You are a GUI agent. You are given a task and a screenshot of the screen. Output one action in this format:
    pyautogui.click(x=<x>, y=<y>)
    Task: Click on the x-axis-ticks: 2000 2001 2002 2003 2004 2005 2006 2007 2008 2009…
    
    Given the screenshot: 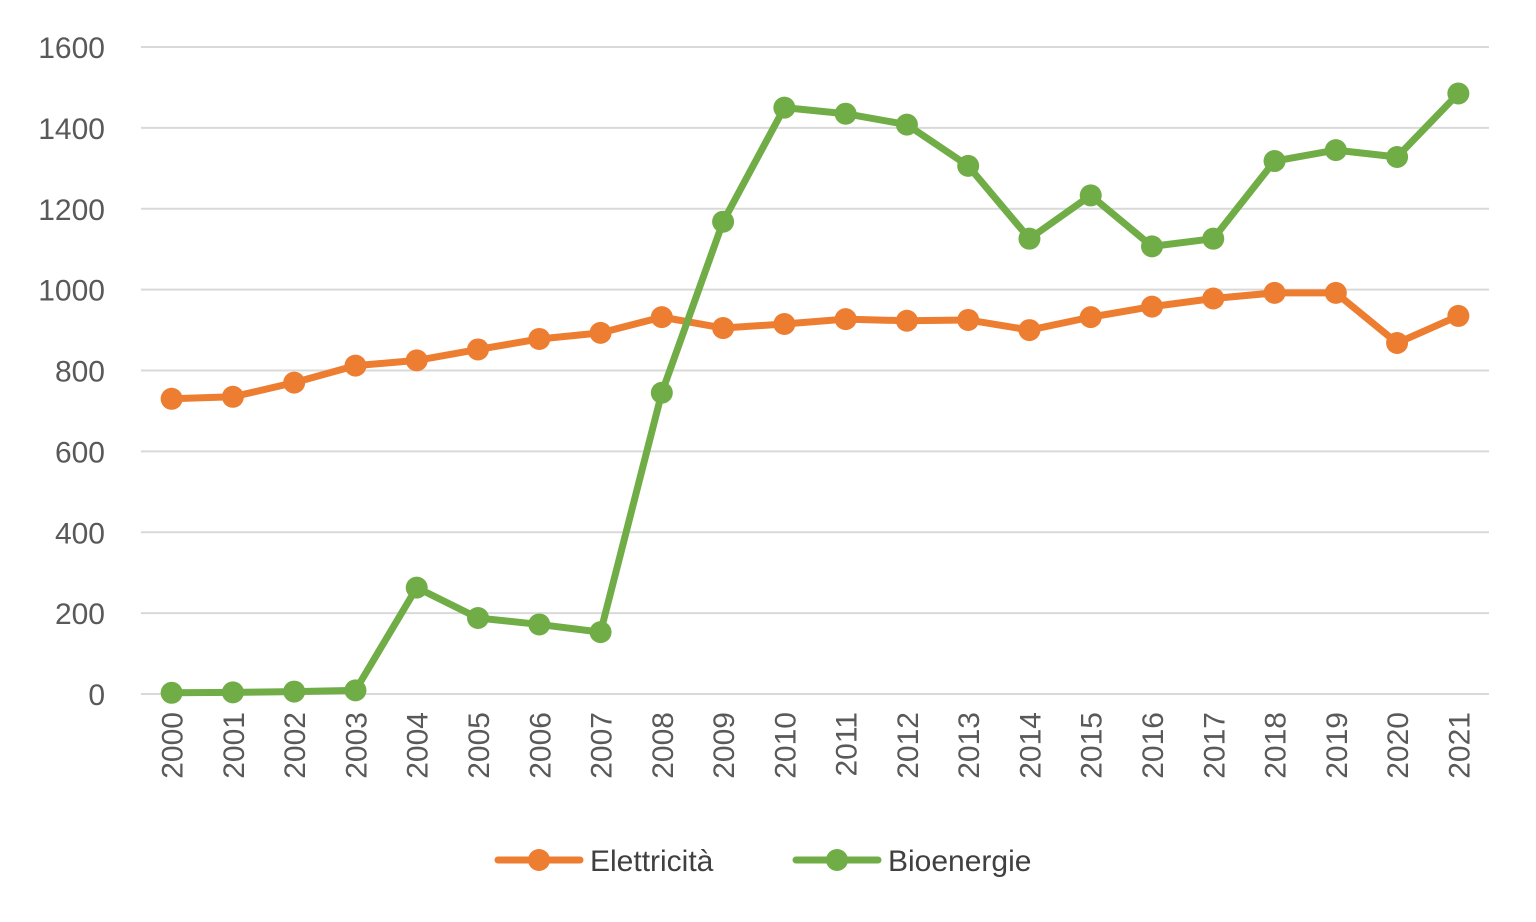 What is the action you would take?
    pyautogui.click(x=817, y=745)
    